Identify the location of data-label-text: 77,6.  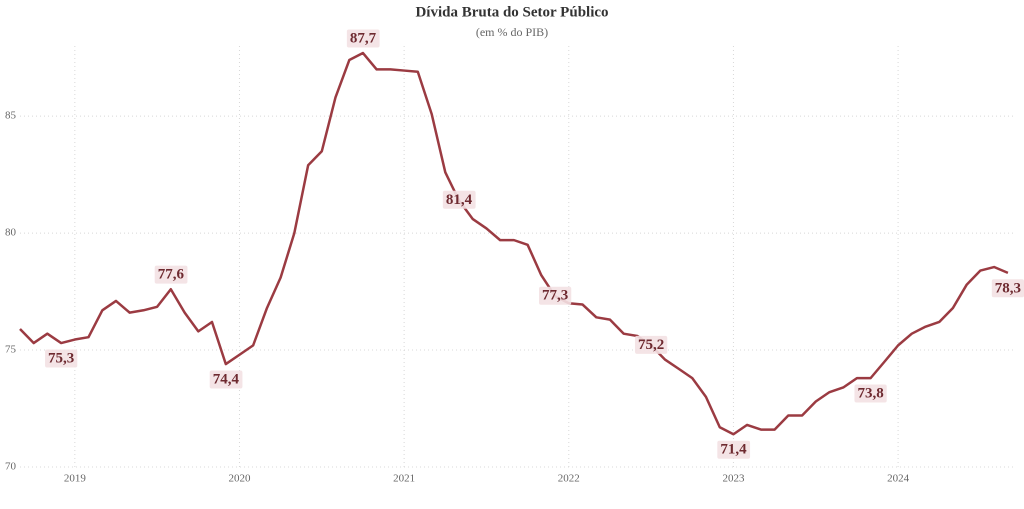
(171, 275).